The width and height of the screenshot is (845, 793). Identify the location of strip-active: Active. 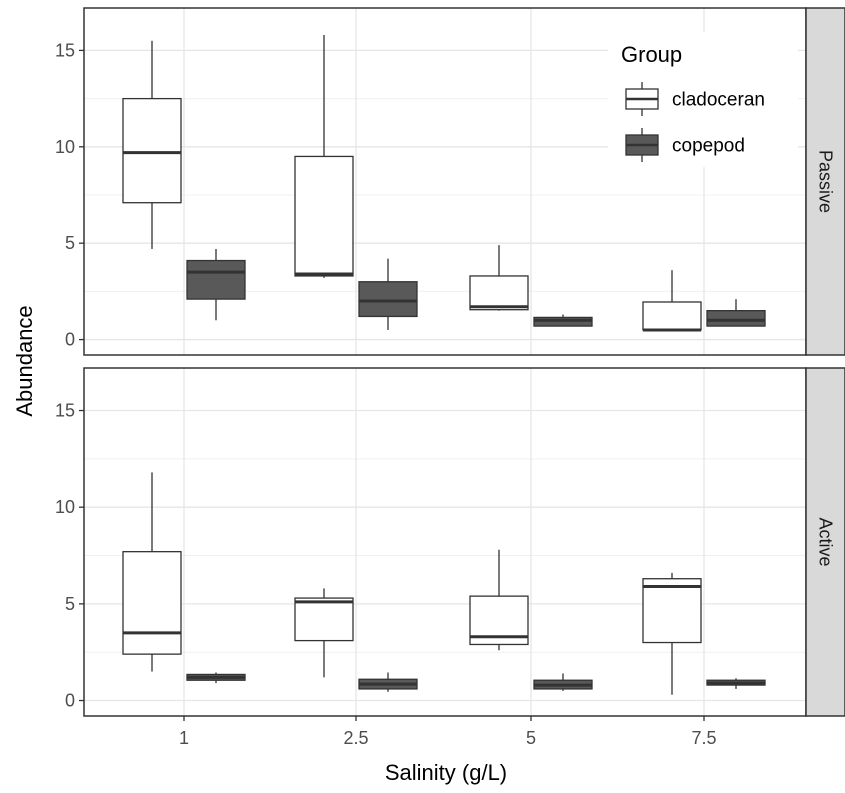
(825, 542).